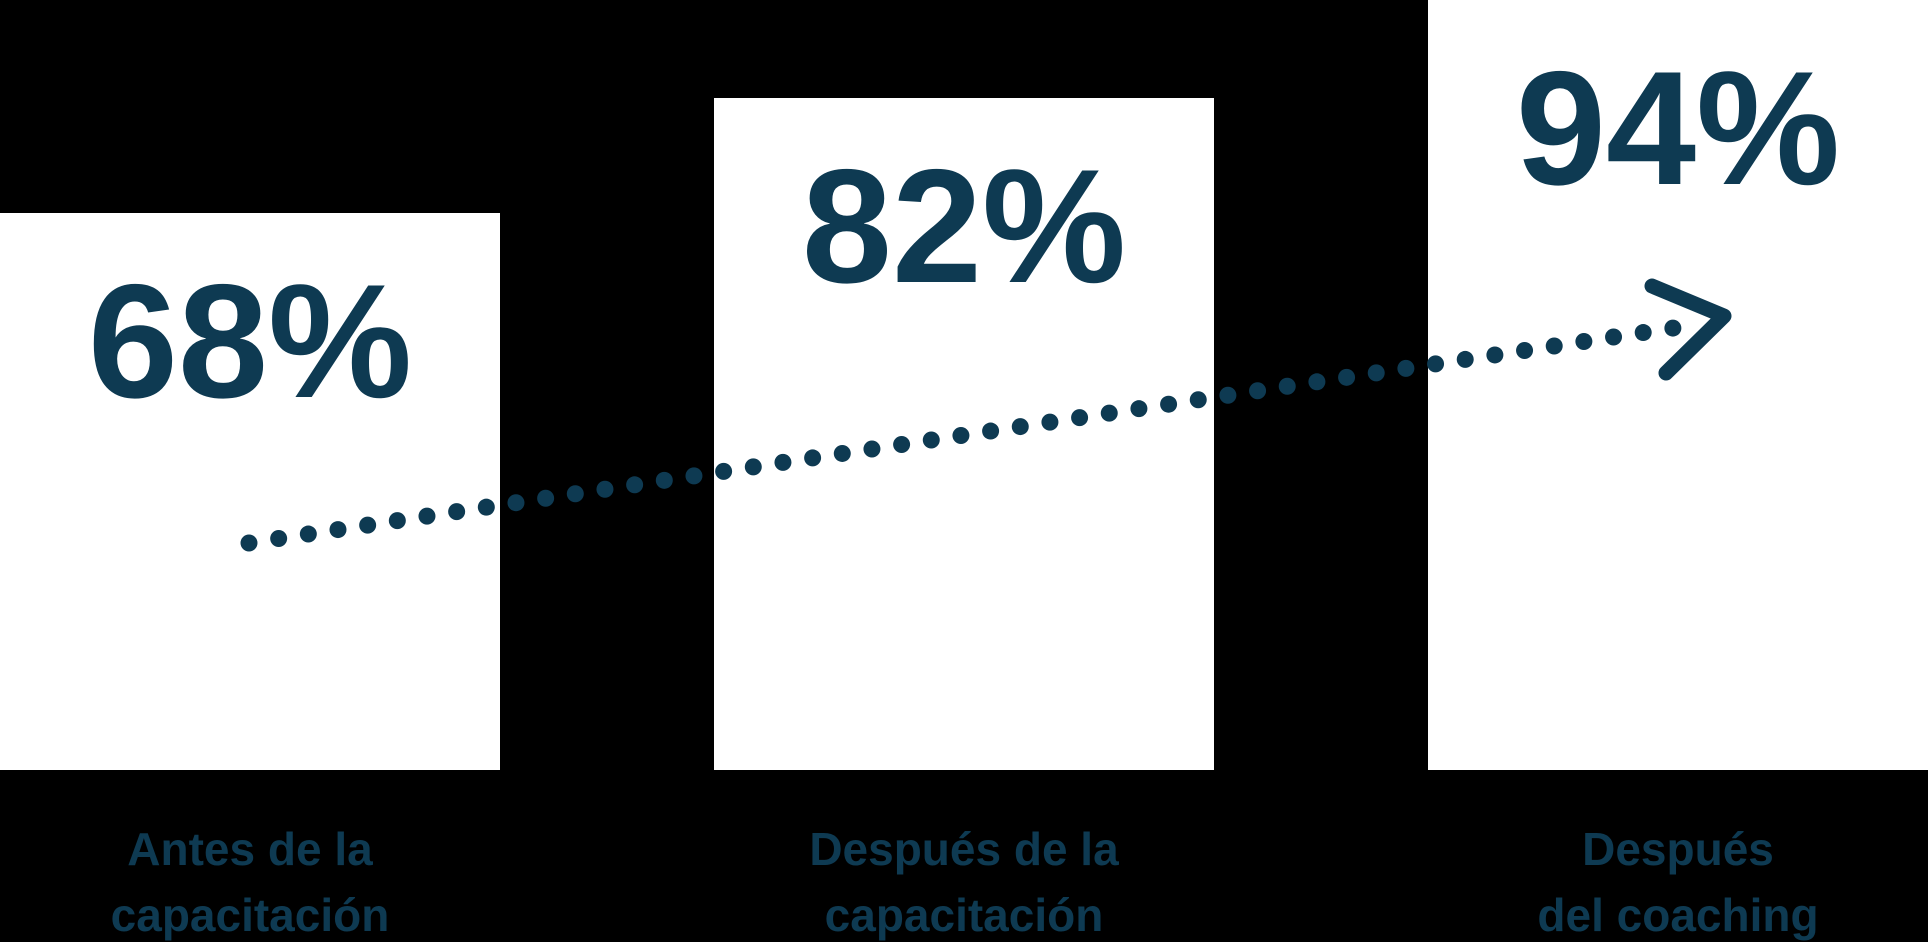 Image resolution: width=1928 pixels, height=942 pixels. I want to click on bar-value-label: 68%, so click(250, 341).